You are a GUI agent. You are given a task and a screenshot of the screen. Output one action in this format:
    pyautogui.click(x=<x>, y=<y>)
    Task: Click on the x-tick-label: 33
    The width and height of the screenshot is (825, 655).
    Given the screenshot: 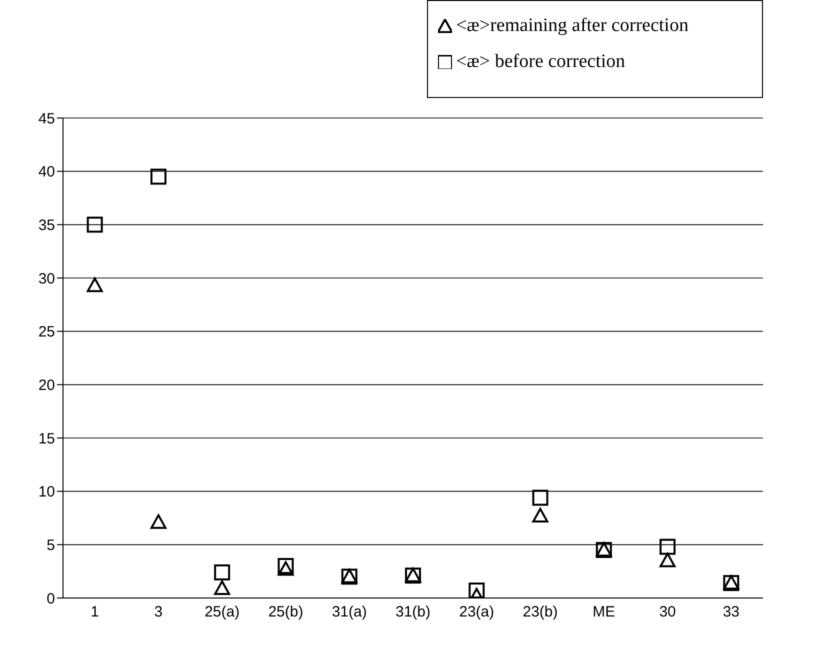 What is the action you would take?
    pyautogui.click(x=731, y=612)
    